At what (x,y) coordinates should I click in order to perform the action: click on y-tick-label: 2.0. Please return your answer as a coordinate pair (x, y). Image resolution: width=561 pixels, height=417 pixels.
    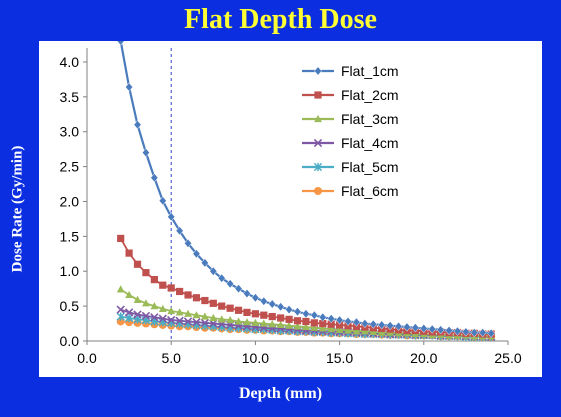
    Looking at the image, I should click on (70, 201).